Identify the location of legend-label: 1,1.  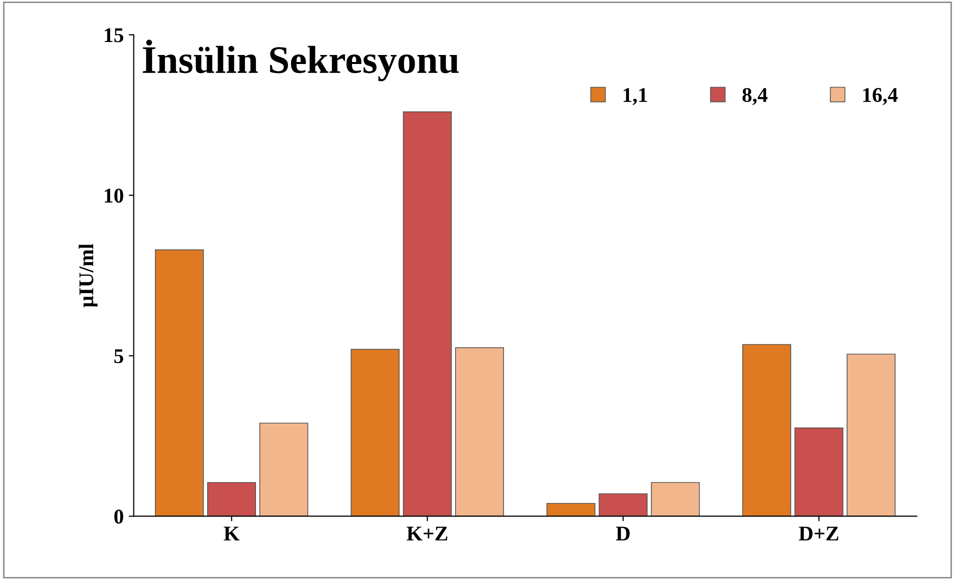
(635, 97).